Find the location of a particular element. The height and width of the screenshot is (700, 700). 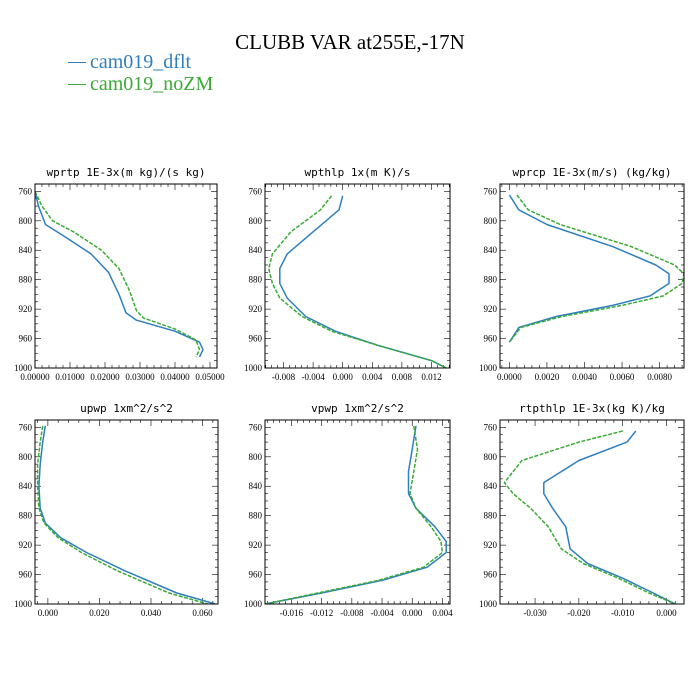

x-tick-label: 0.020 is located at coordinates (99, 613).